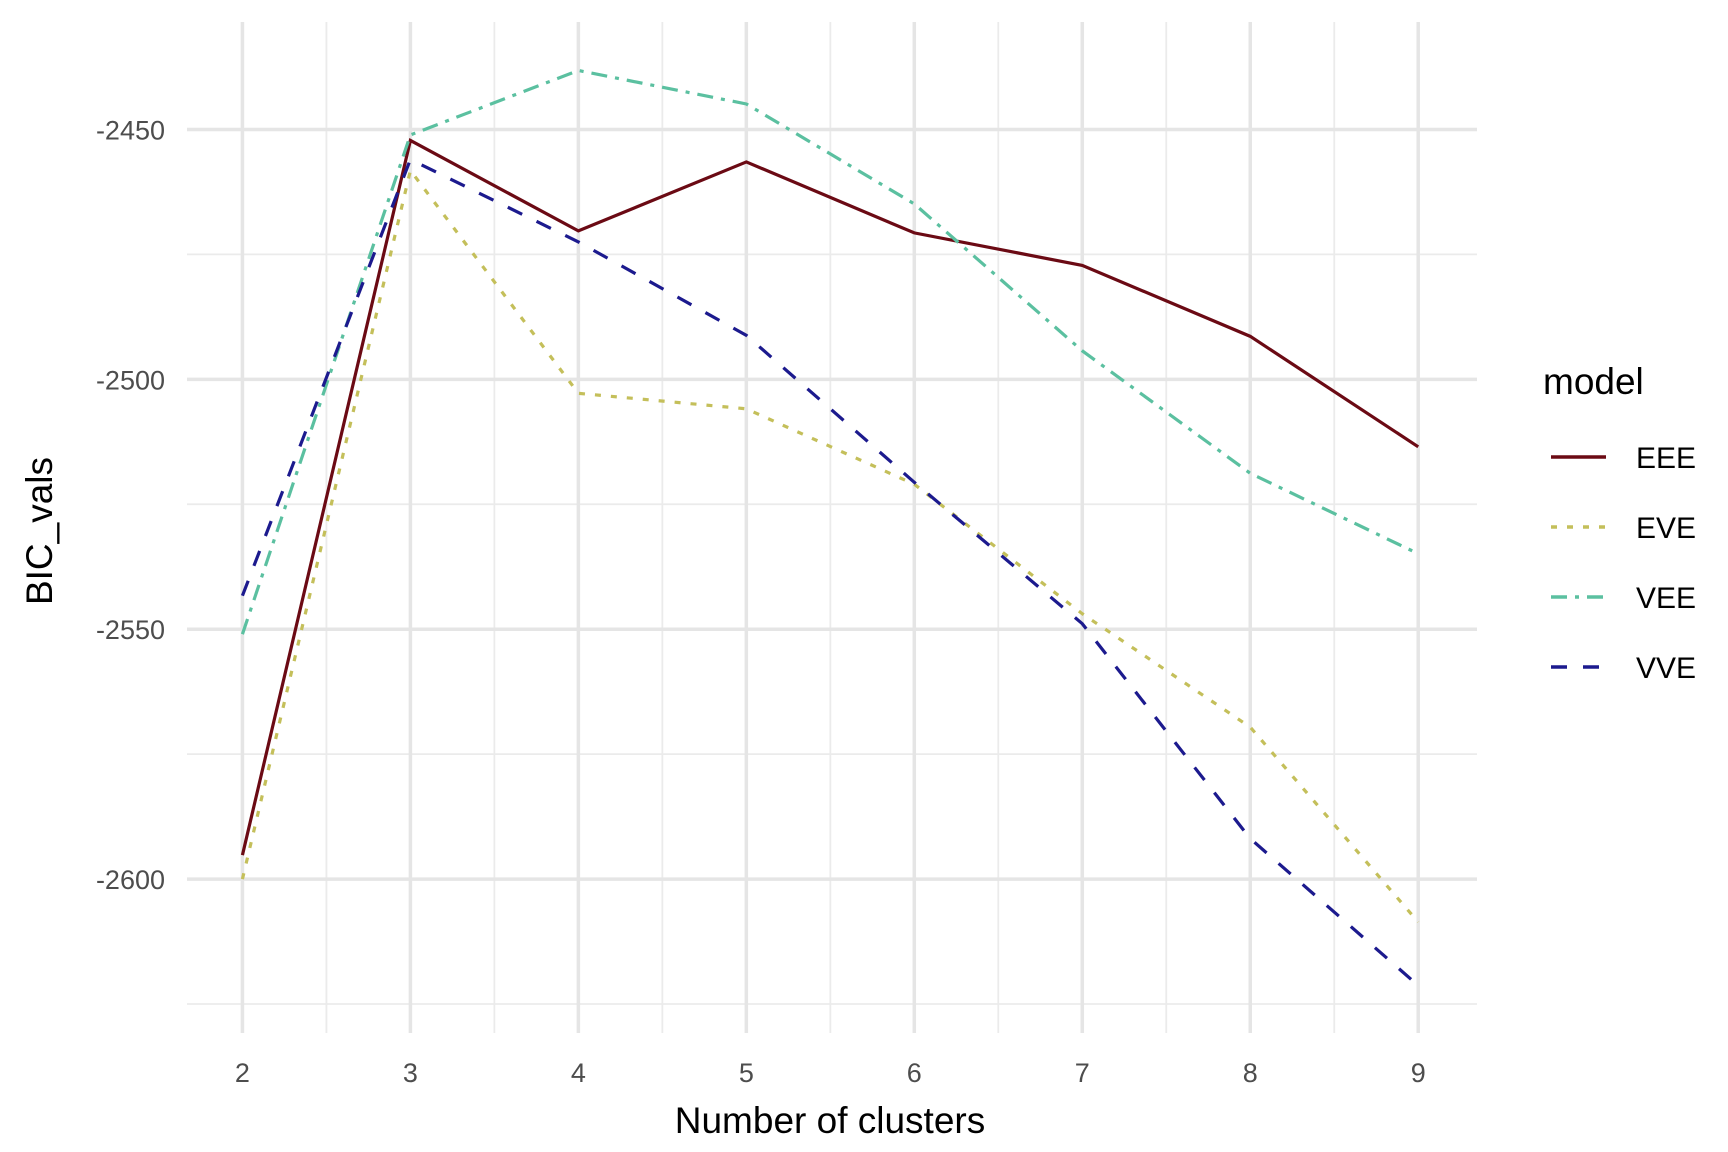 Image resolution: width=1728 pixels, height=1152 pixels. I want to click on legend-label: EEE, so click(1666, 458).